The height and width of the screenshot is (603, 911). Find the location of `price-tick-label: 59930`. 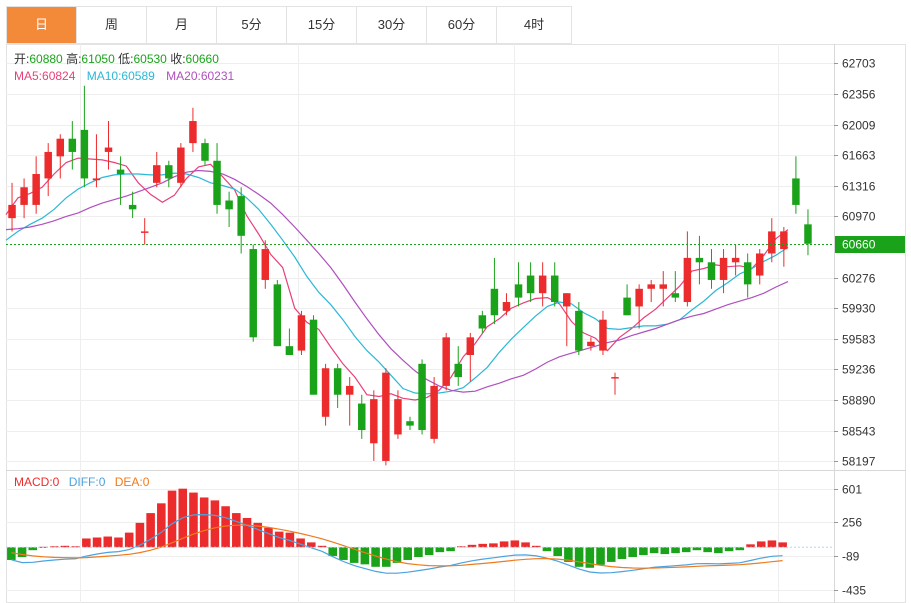

price-tick-label: 59930 is located at coordinates (859, 309).